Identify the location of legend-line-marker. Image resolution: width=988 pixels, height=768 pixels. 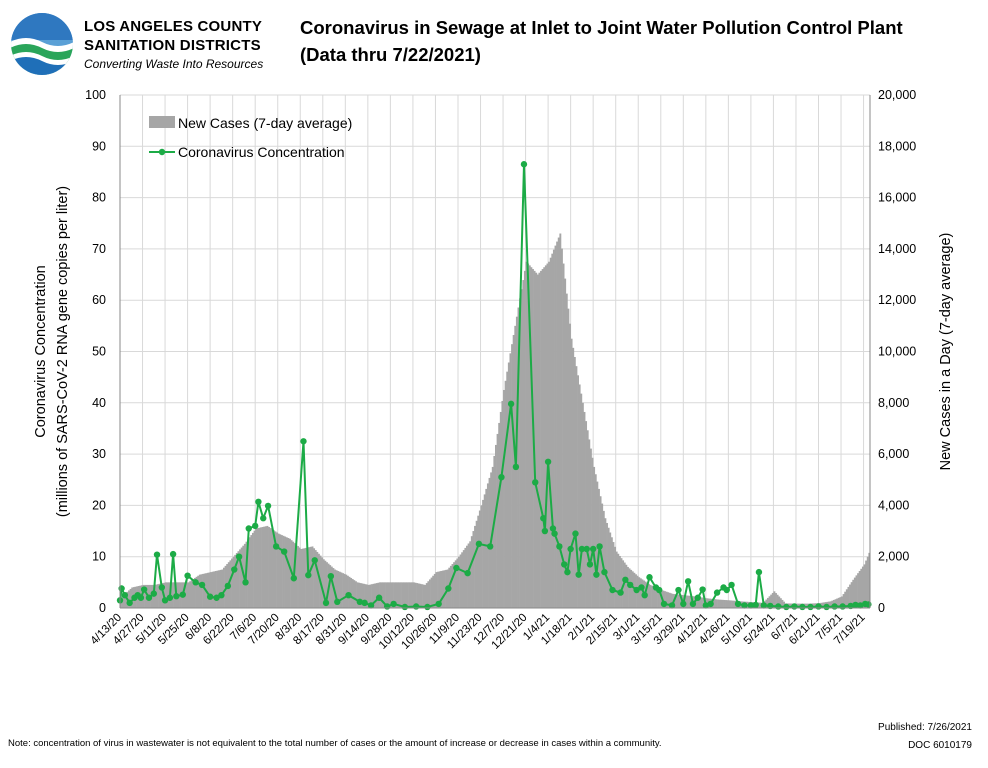
(162, 152).